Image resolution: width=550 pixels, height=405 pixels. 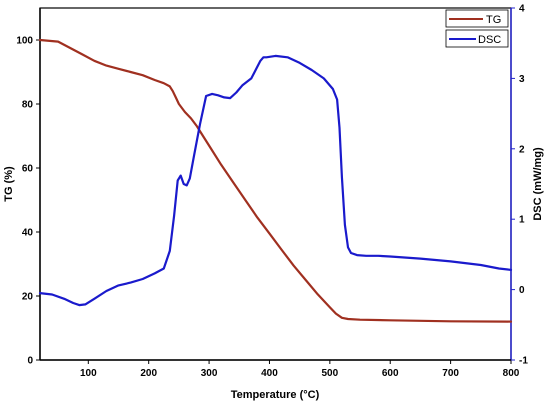 What do you see at coordinates (24, 41) in the screenshot?
I see `left-y-tick-label: 100` at bounding box center [24, 41].